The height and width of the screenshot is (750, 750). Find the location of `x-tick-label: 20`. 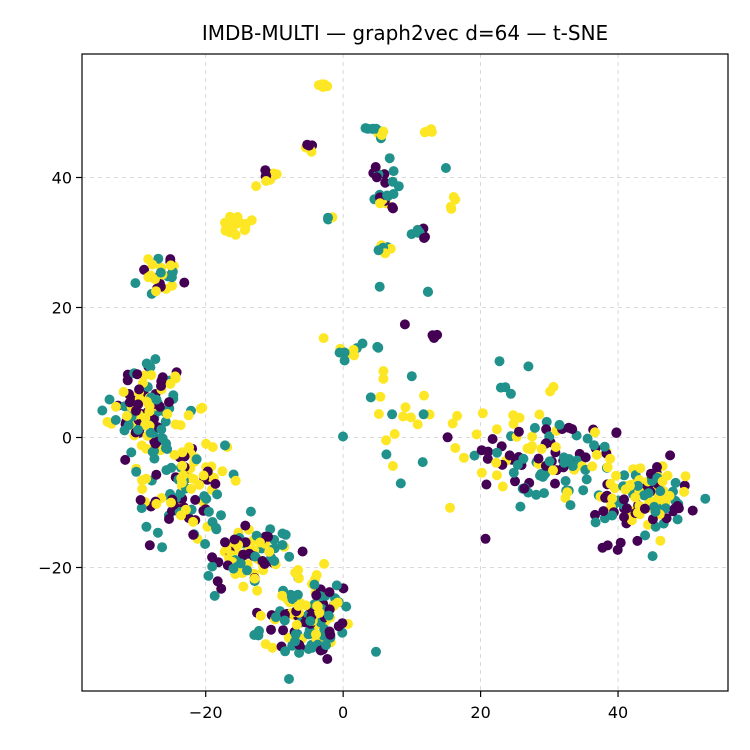

x-tick-label: 20 is located at coordinates (480, 712).